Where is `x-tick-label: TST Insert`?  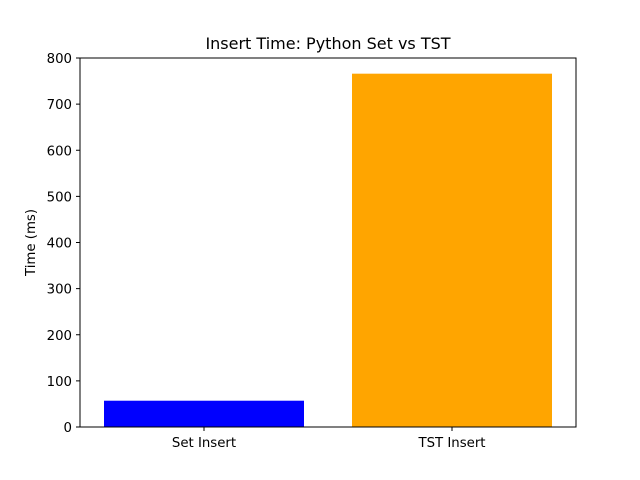
x-tick-label: TST Insert is located at coordinates (451, 443).